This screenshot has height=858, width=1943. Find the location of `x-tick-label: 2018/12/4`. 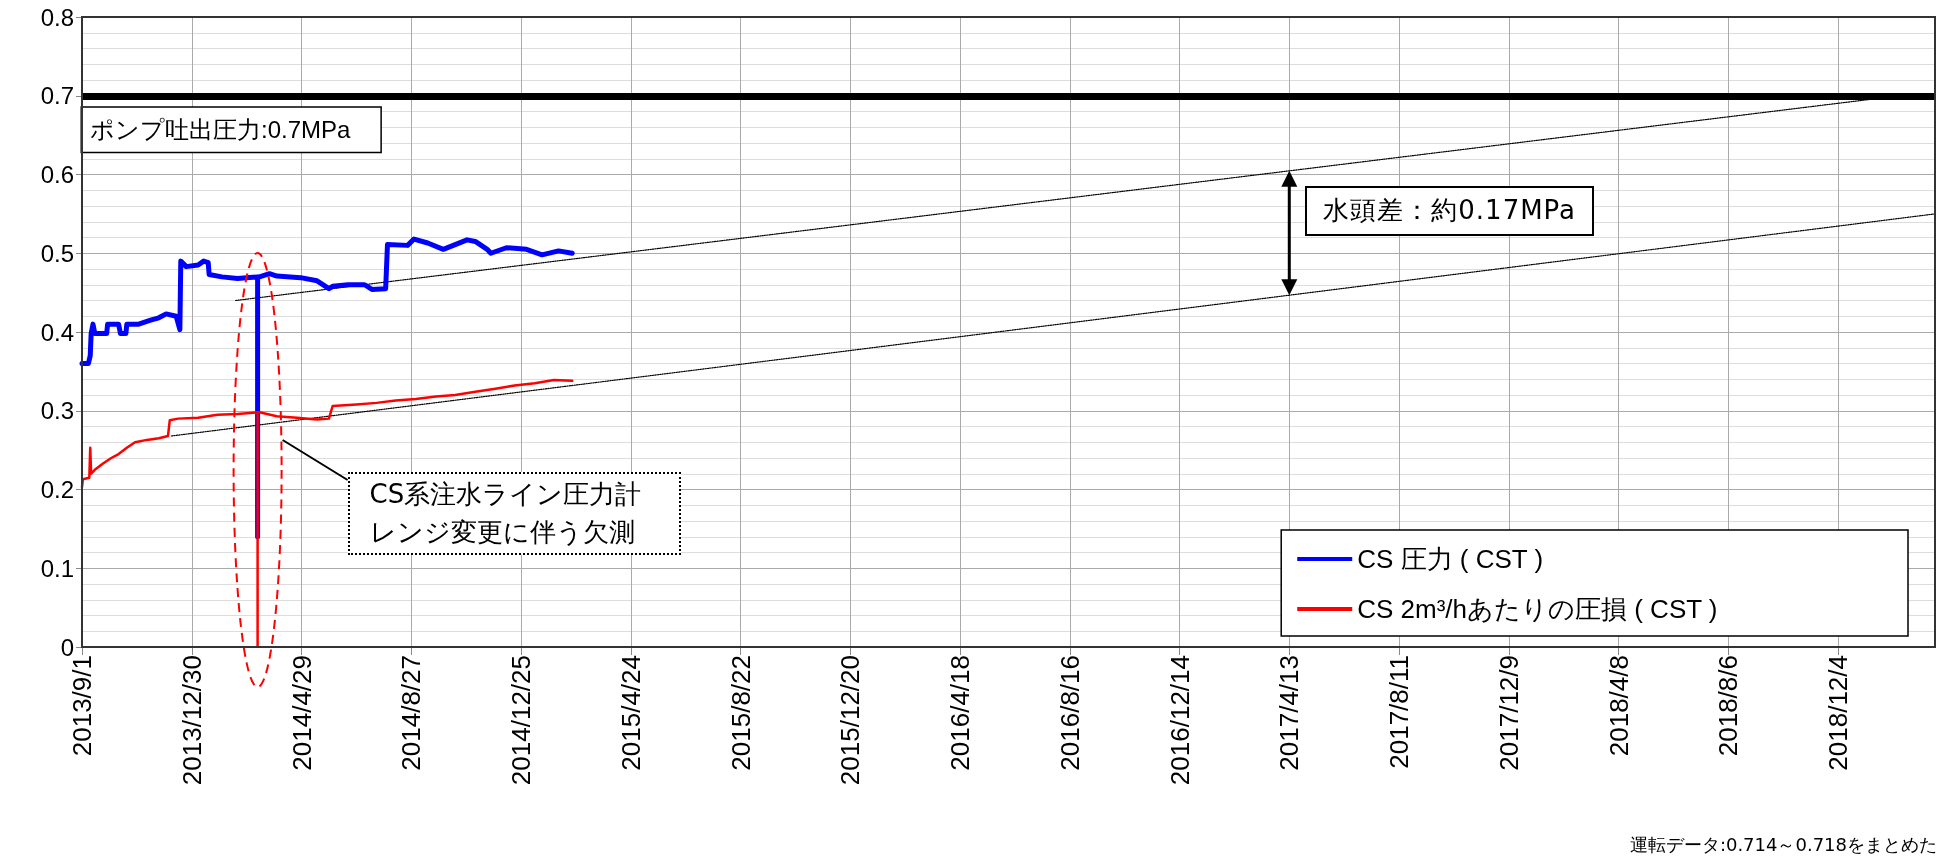

x-tick-label: 2018/12/4 is located at coordinates (1838, 713).